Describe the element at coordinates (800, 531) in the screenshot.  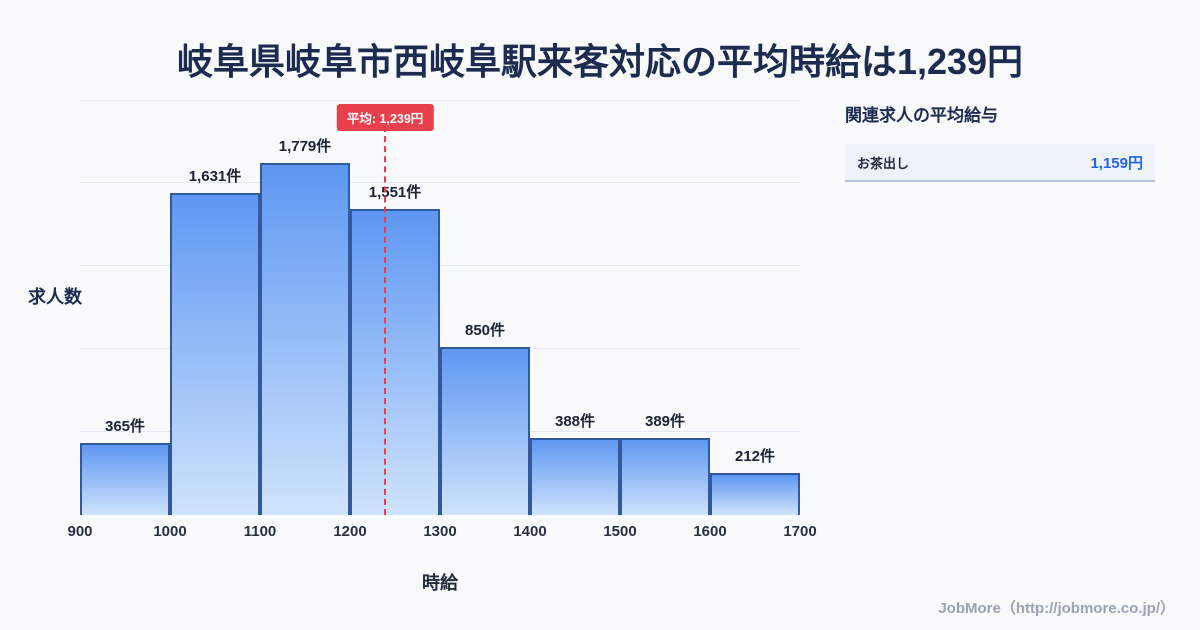
I see `x-tick-label: 1700` at that location.